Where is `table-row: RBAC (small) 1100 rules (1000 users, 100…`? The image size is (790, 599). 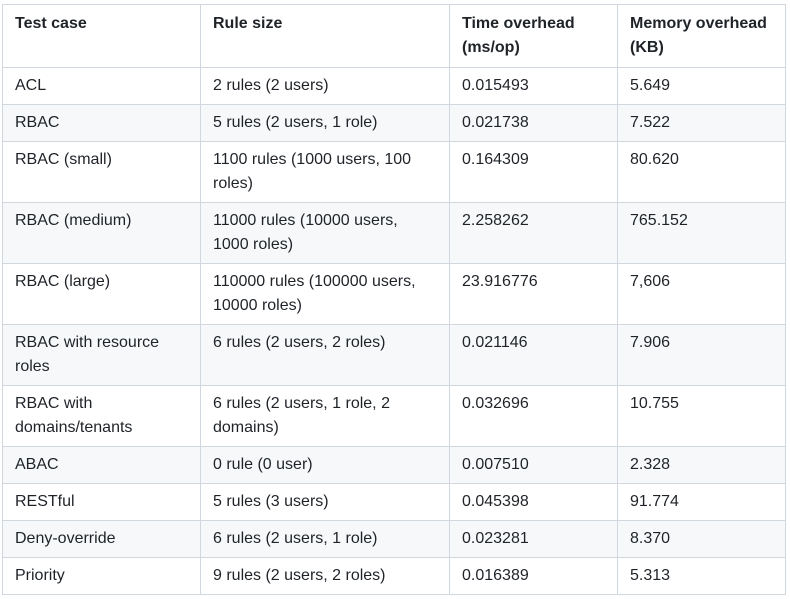
table-row: RBAC (small) 1100 rules (1000 users, 100… is located at coordinates (394, 172).